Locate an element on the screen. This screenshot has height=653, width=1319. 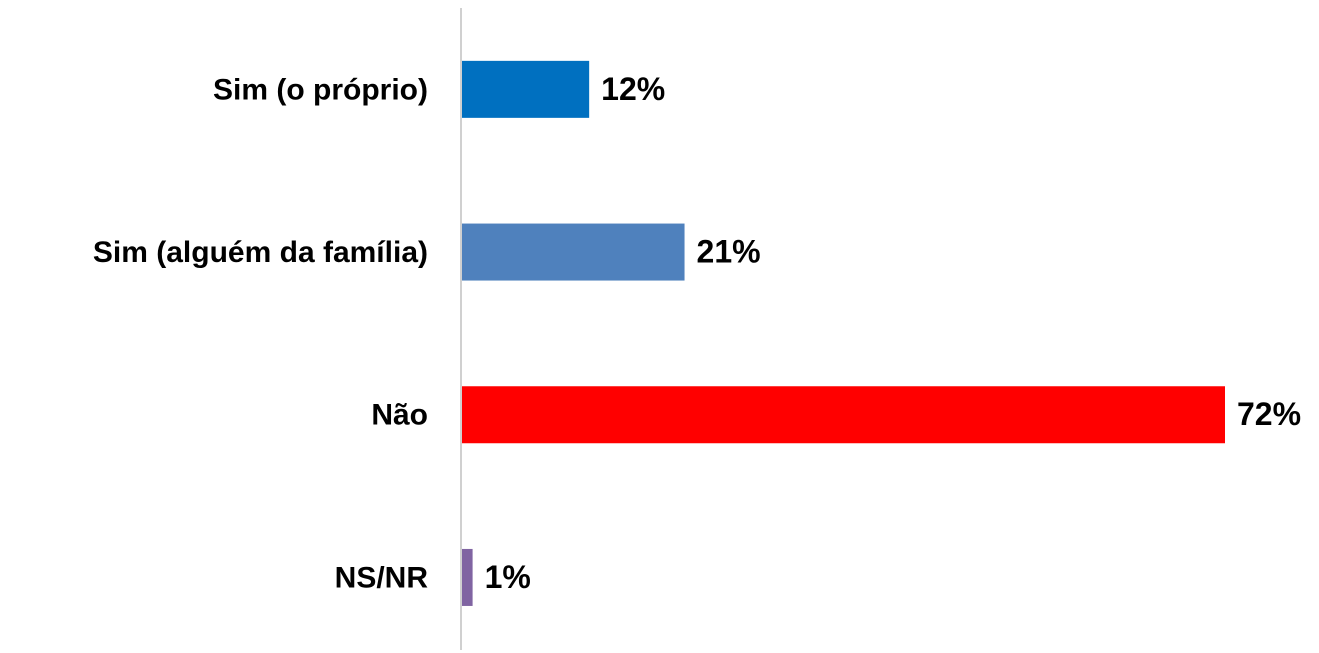
data-label: 21% is located at coordinates (729, 252).